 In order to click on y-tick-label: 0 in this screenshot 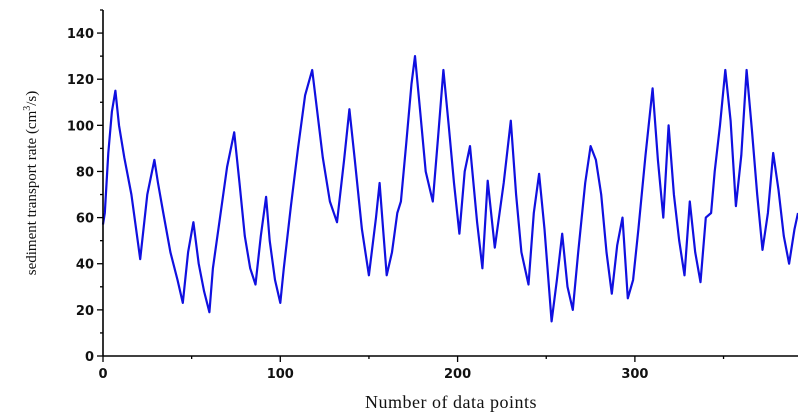, I will do `click(89, 357)`.